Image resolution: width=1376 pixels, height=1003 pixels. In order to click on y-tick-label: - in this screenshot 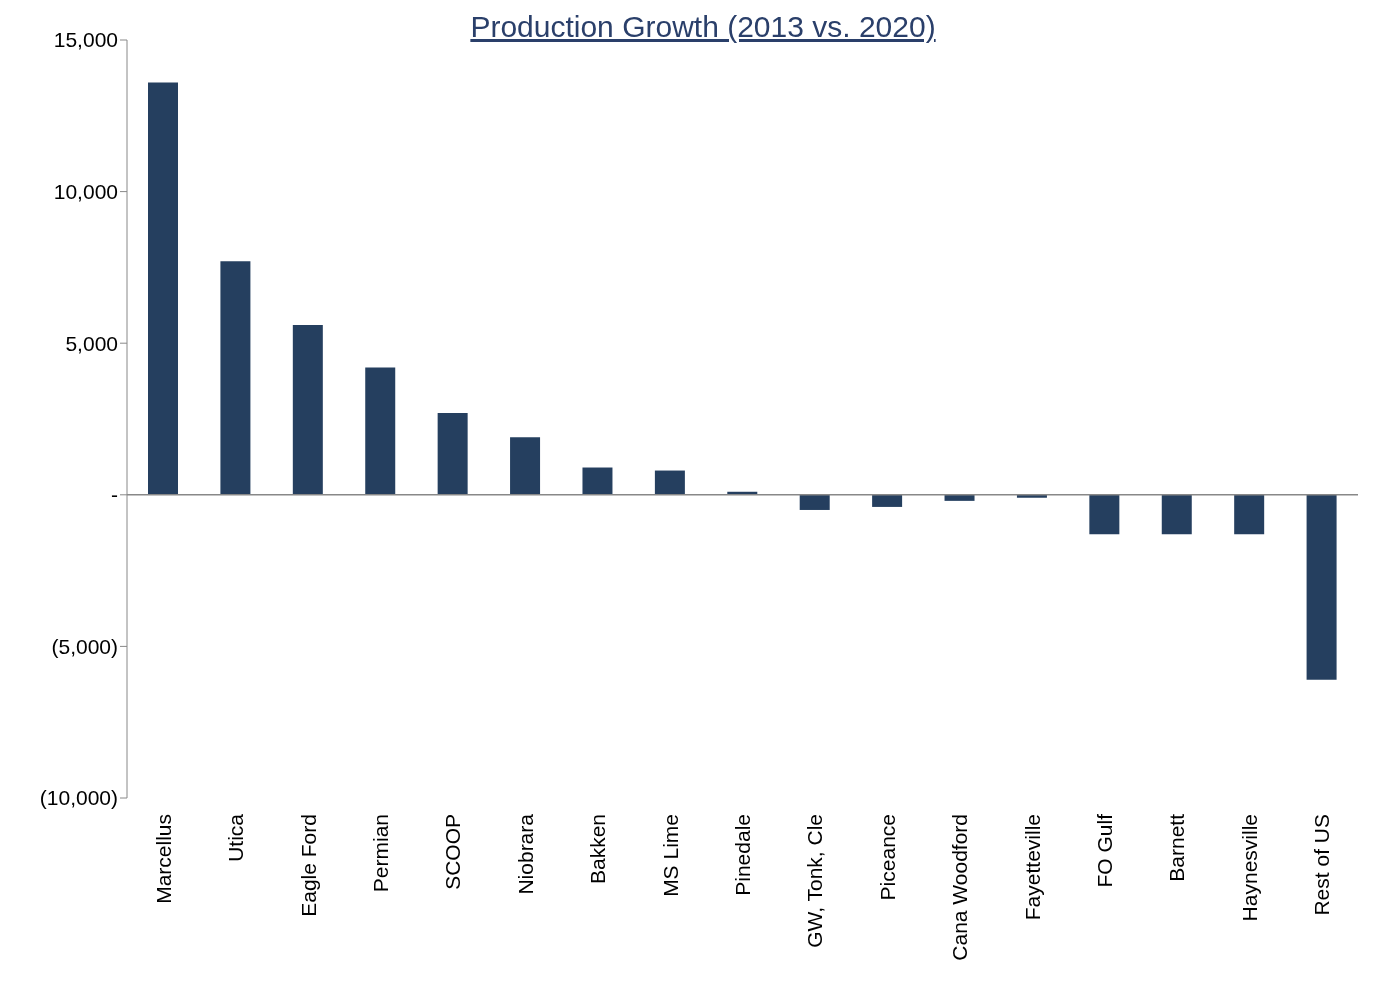, I will do `click(114, 495)`.